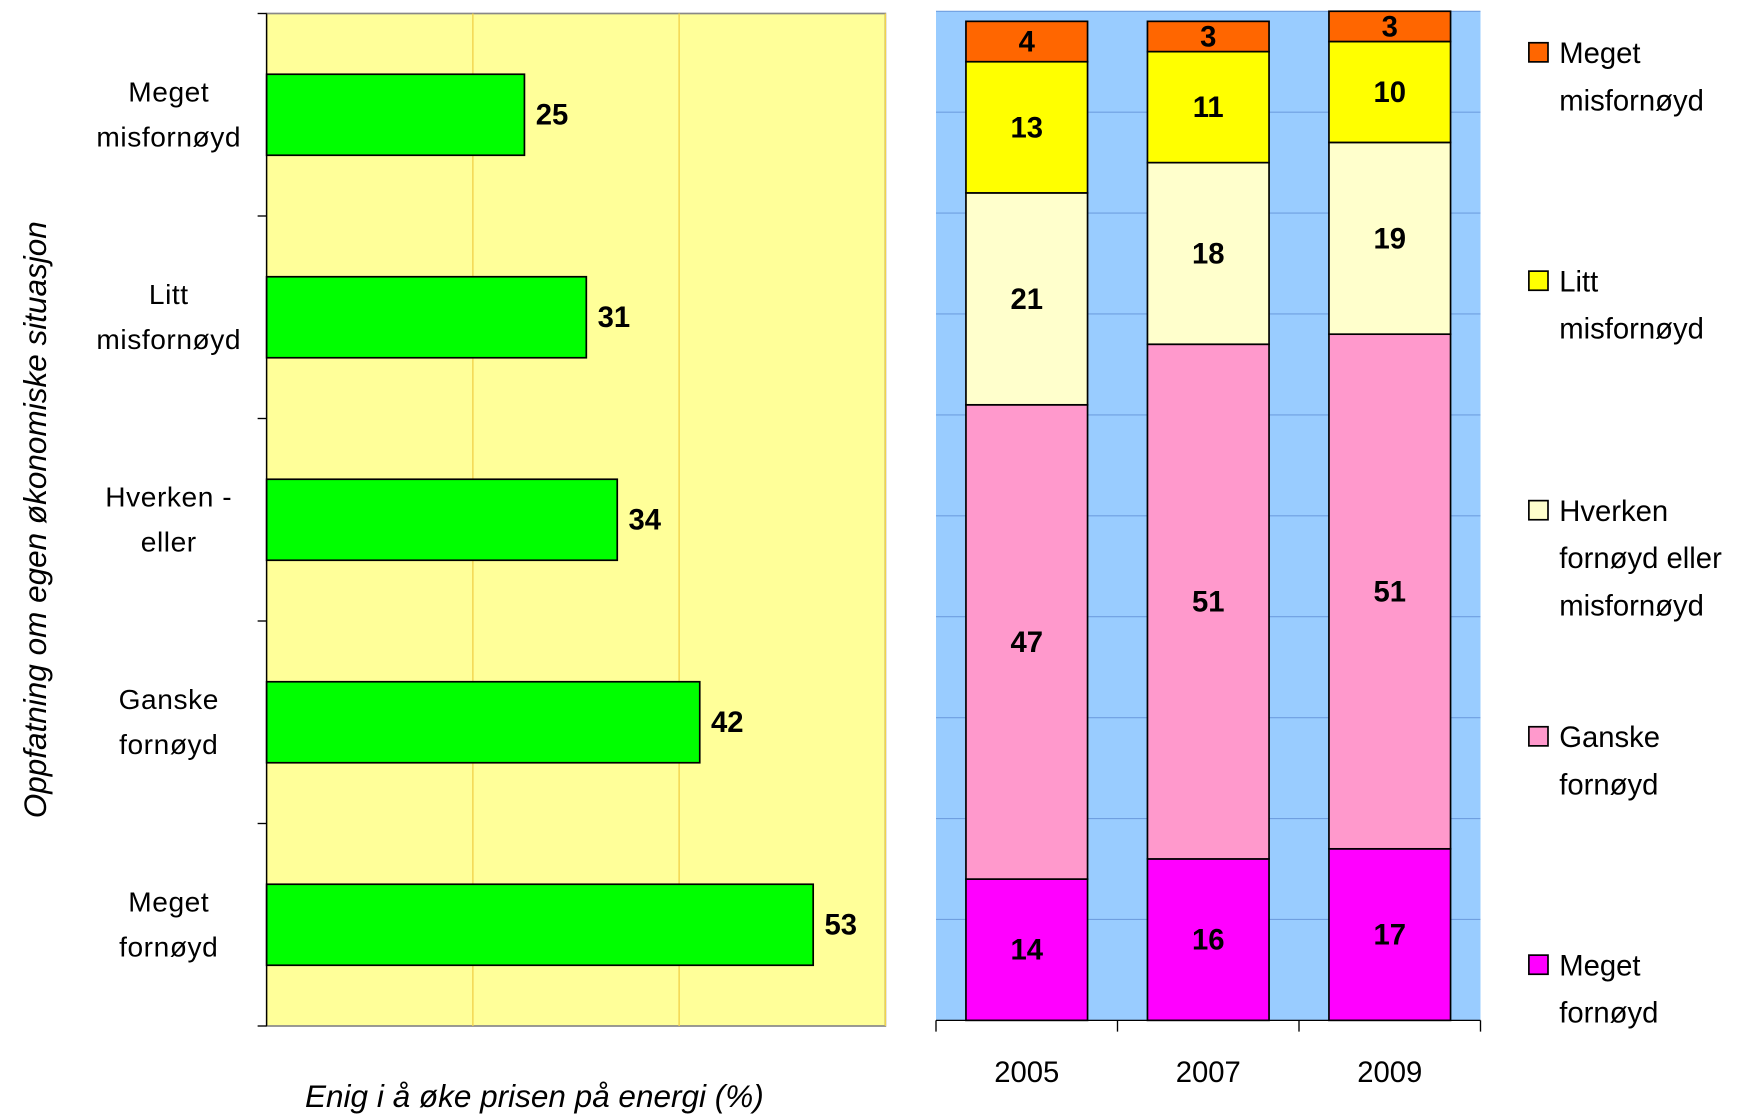 The image size is (1764, 1116). Describe the element at coordinates (1026, 300) in the screenshot. I see `value-label: 21` at that location.